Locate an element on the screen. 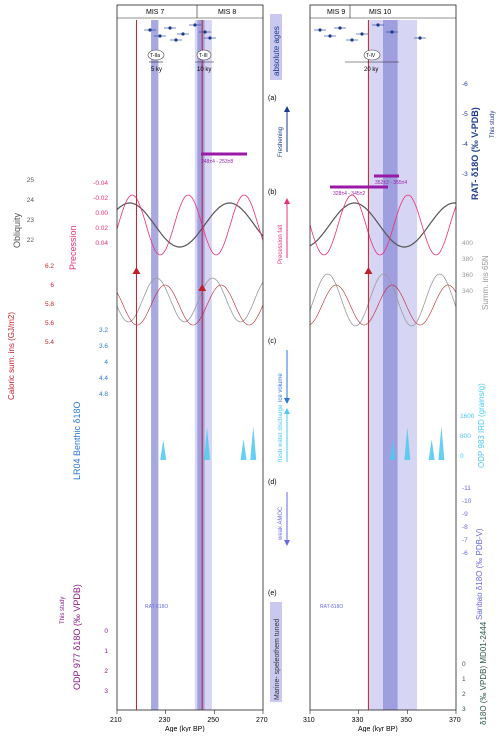  mis-10-label: MIS 10 is located at coordinates (380, 12).